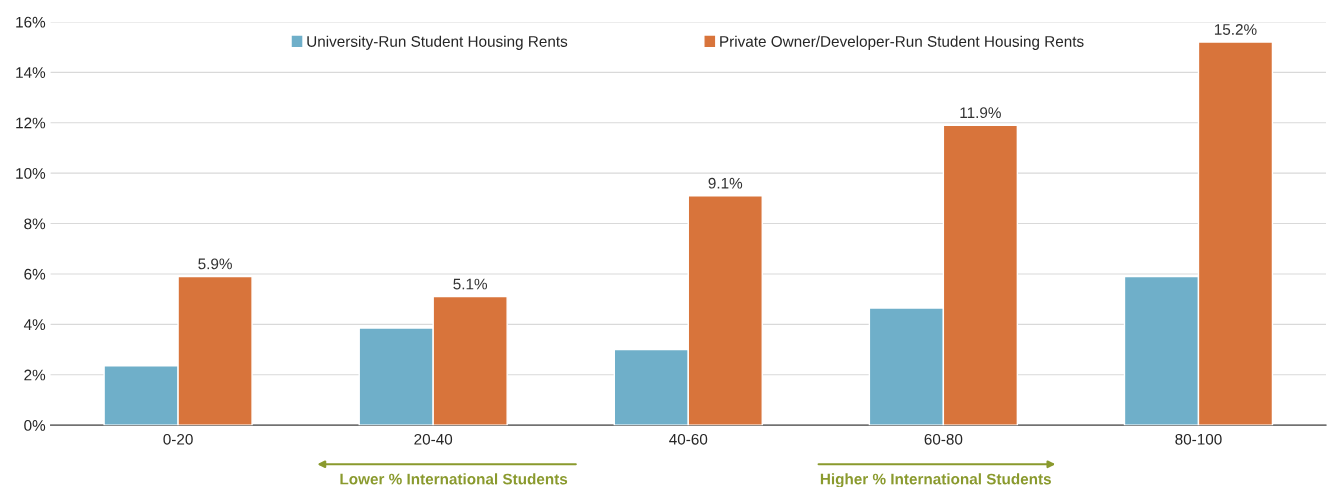  Describe the element at coordinates (178, 439) in the screenshot. I see `x-tick-label: 0-20` at that location.